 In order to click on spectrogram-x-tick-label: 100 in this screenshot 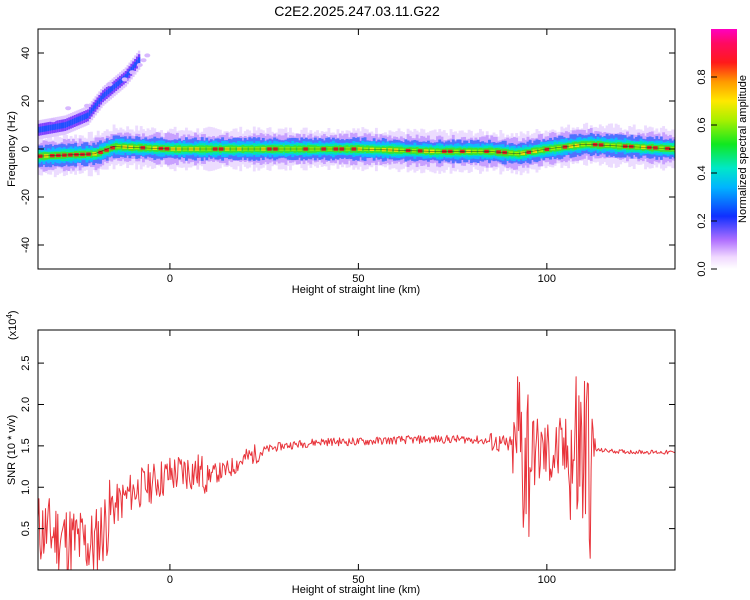, I will do `click(547, 279)`.